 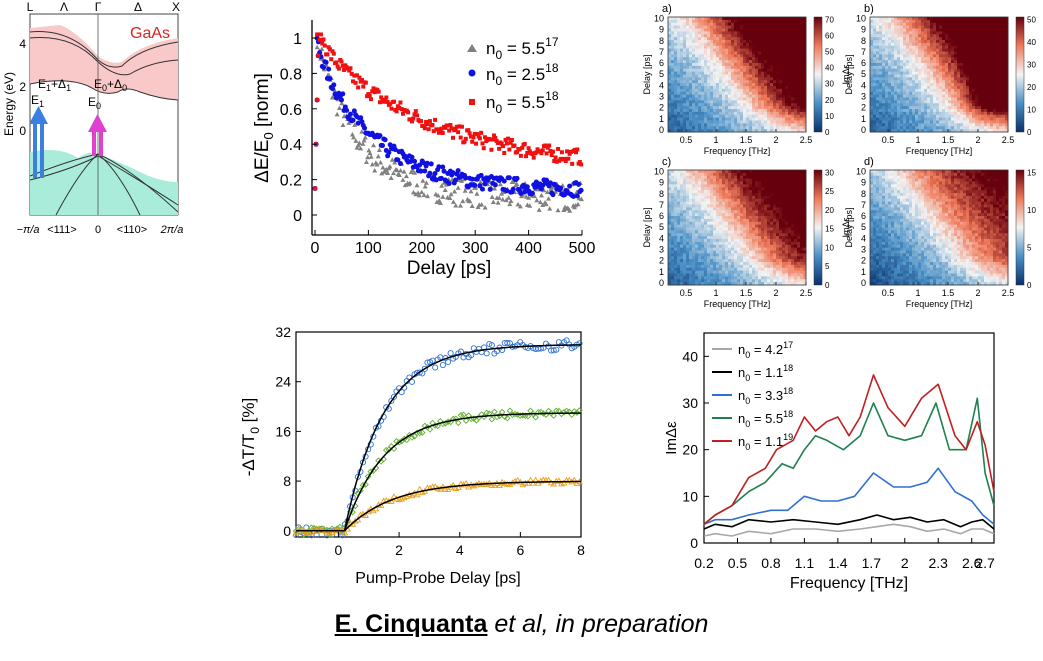 What do you see at coordinates (869, 9) in the screenshot?
I see `heatmap-panel-label: b)` at bounding box center [869, 9].